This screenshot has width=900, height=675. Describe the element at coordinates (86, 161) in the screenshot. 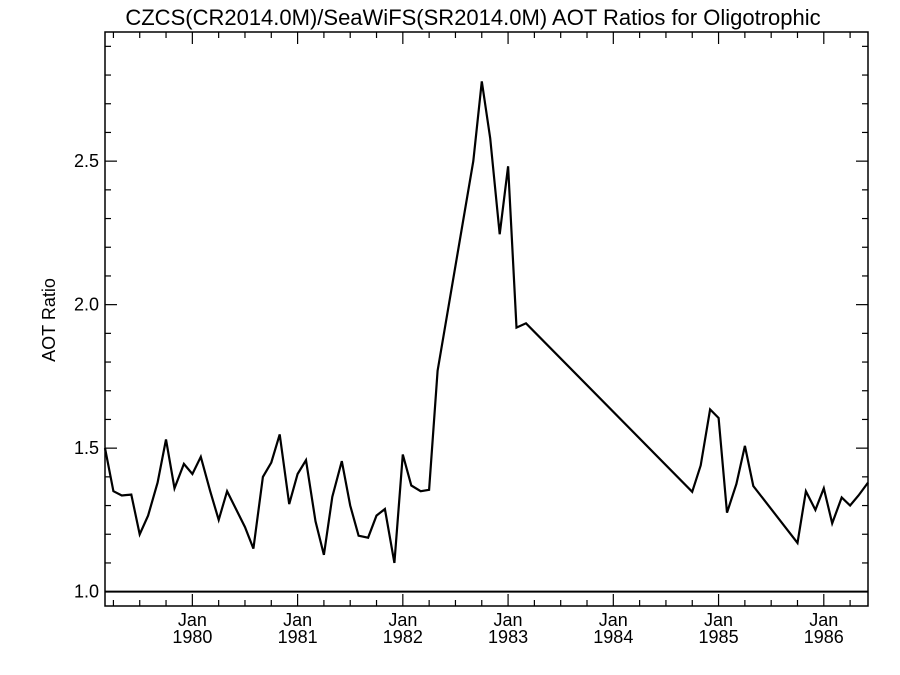

I see `y-tick-label: 2.5` at that location.